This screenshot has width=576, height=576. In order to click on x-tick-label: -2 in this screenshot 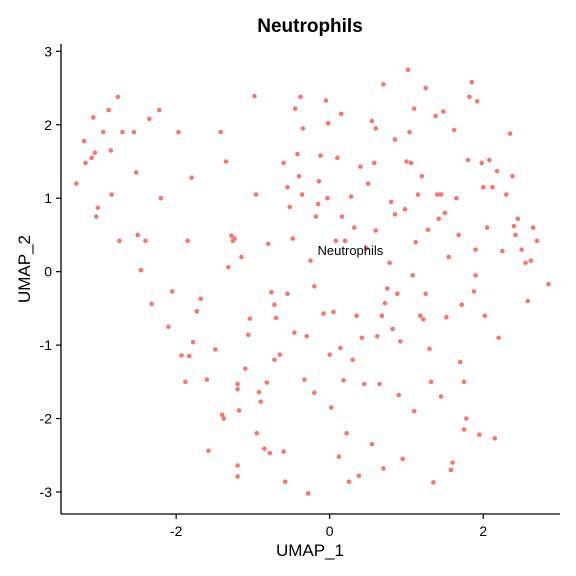, I will do `click(176, 531)`.